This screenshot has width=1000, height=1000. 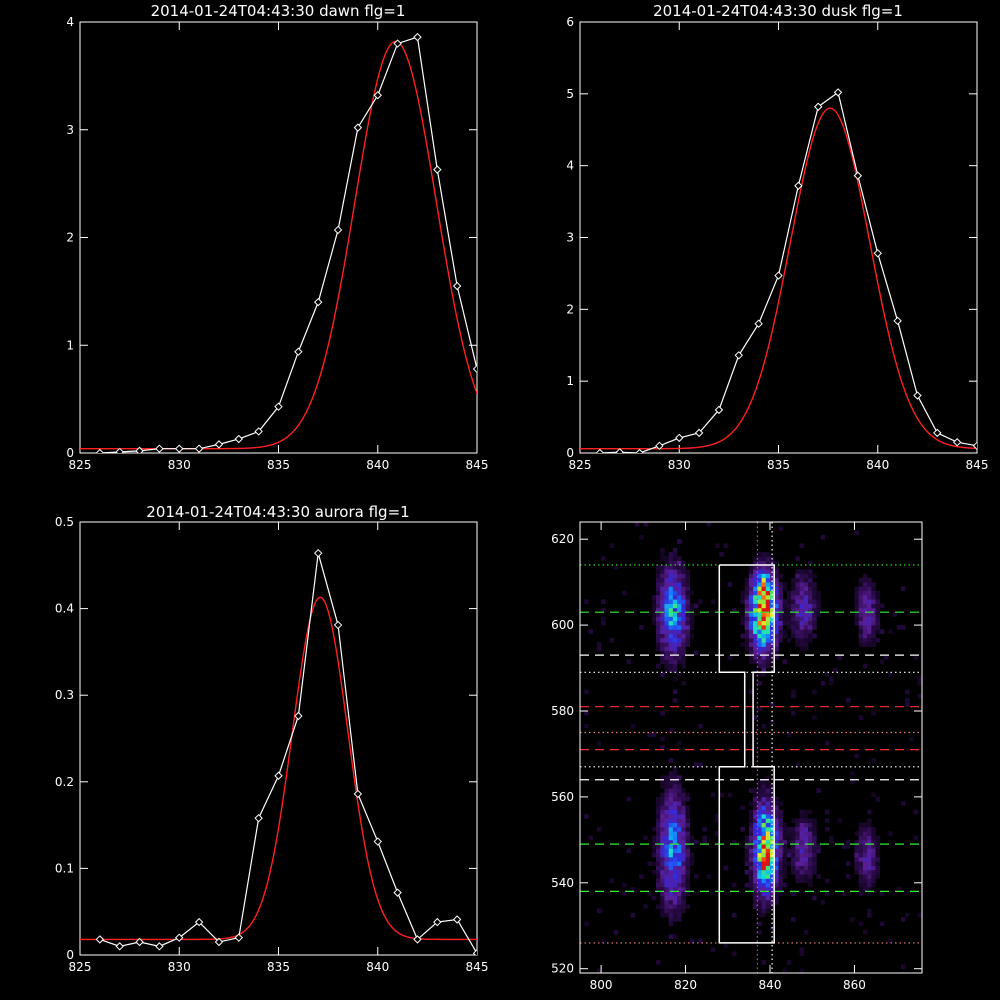 I want to click on dusk-data-line, so click(x=788, y=272).